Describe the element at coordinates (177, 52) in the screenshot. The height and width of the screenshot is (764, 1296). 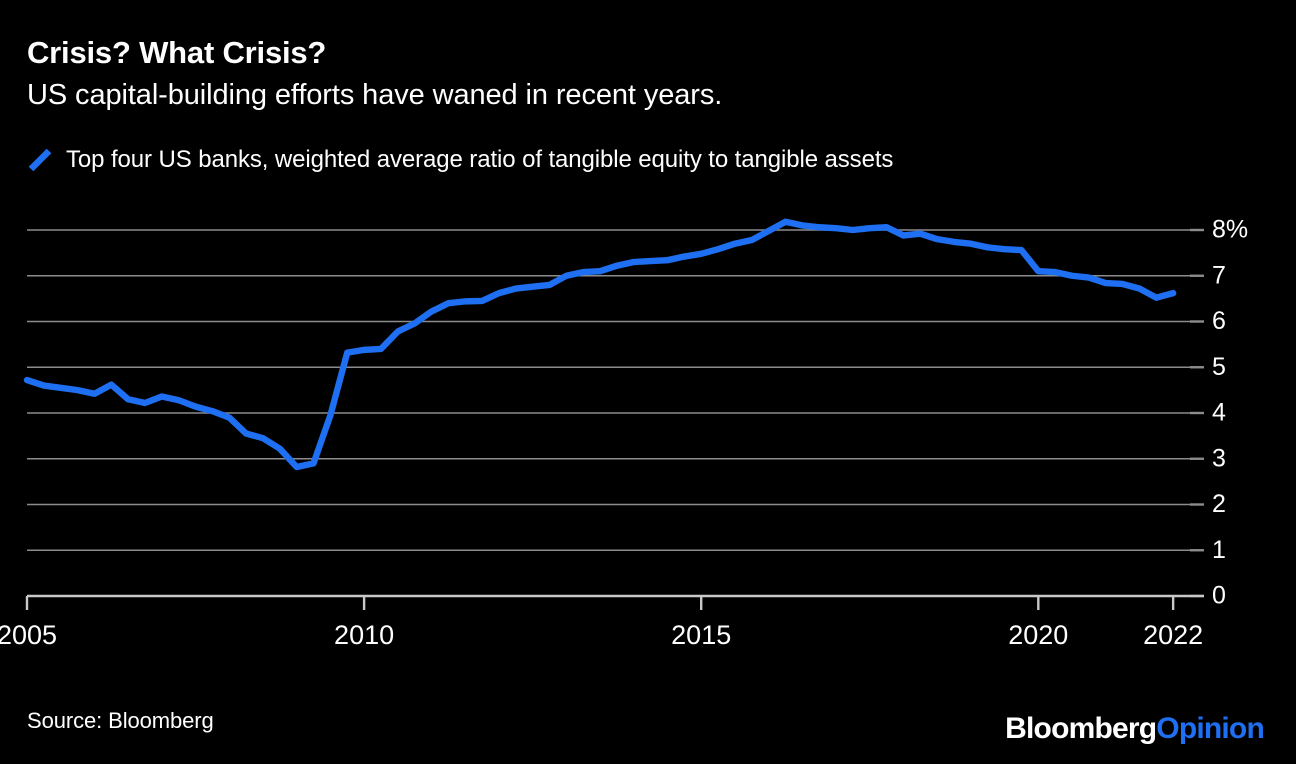
I see `page-title: Crisis? What Crisis?` at that location.